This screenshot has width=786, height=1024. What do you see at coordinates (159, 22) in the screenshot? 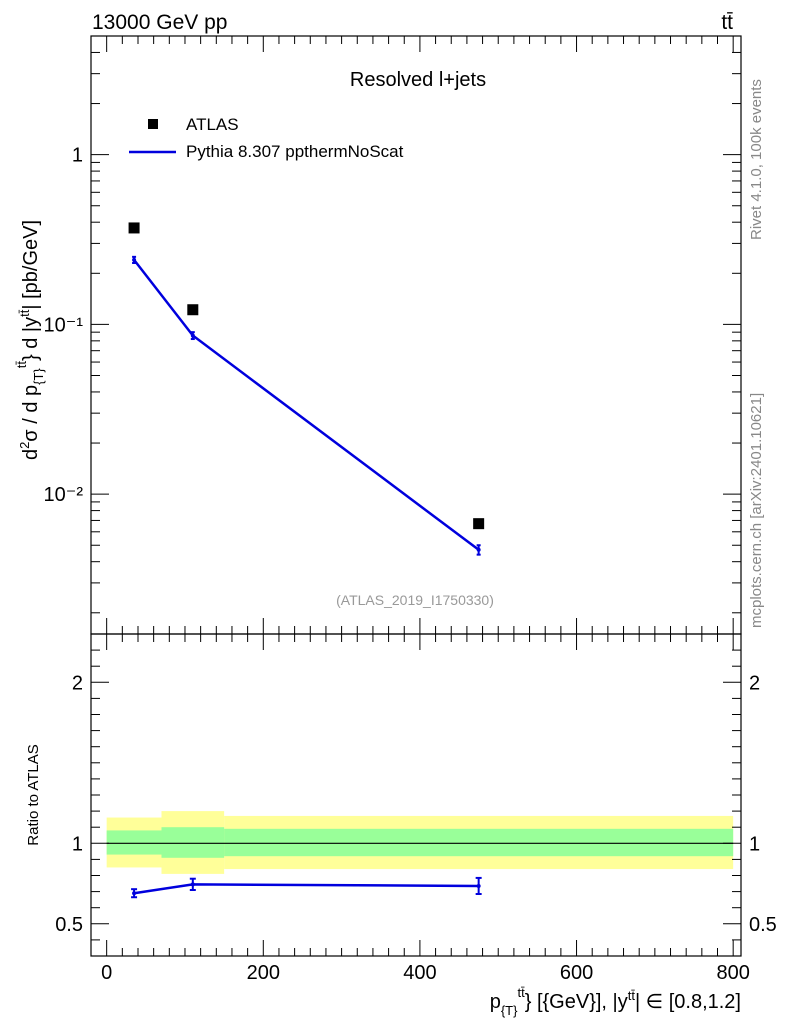
I see `header-energy-label: 13000 GeV pp` at bounding box center [159, 22].